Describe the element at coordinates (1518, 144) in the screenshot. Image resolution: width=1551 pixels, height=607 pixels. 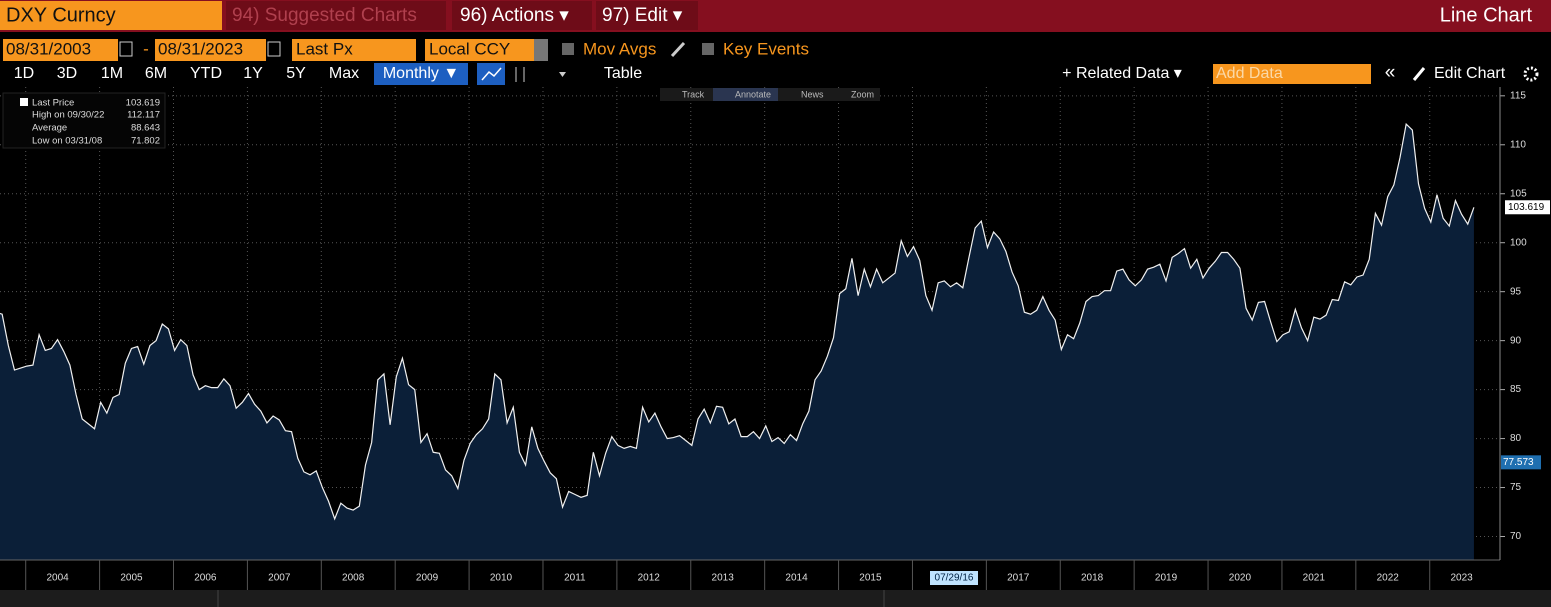
I see `y-tick-label: 110` at that location.